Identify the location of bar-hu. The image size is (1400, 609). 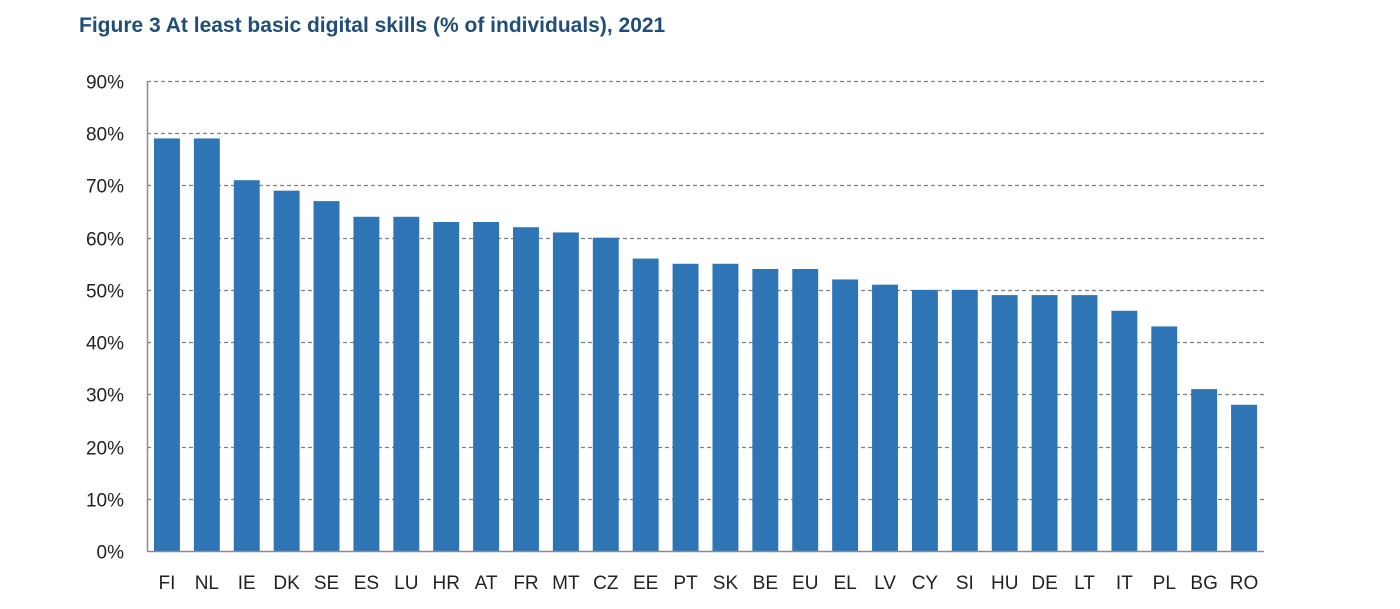
(1004, 423).